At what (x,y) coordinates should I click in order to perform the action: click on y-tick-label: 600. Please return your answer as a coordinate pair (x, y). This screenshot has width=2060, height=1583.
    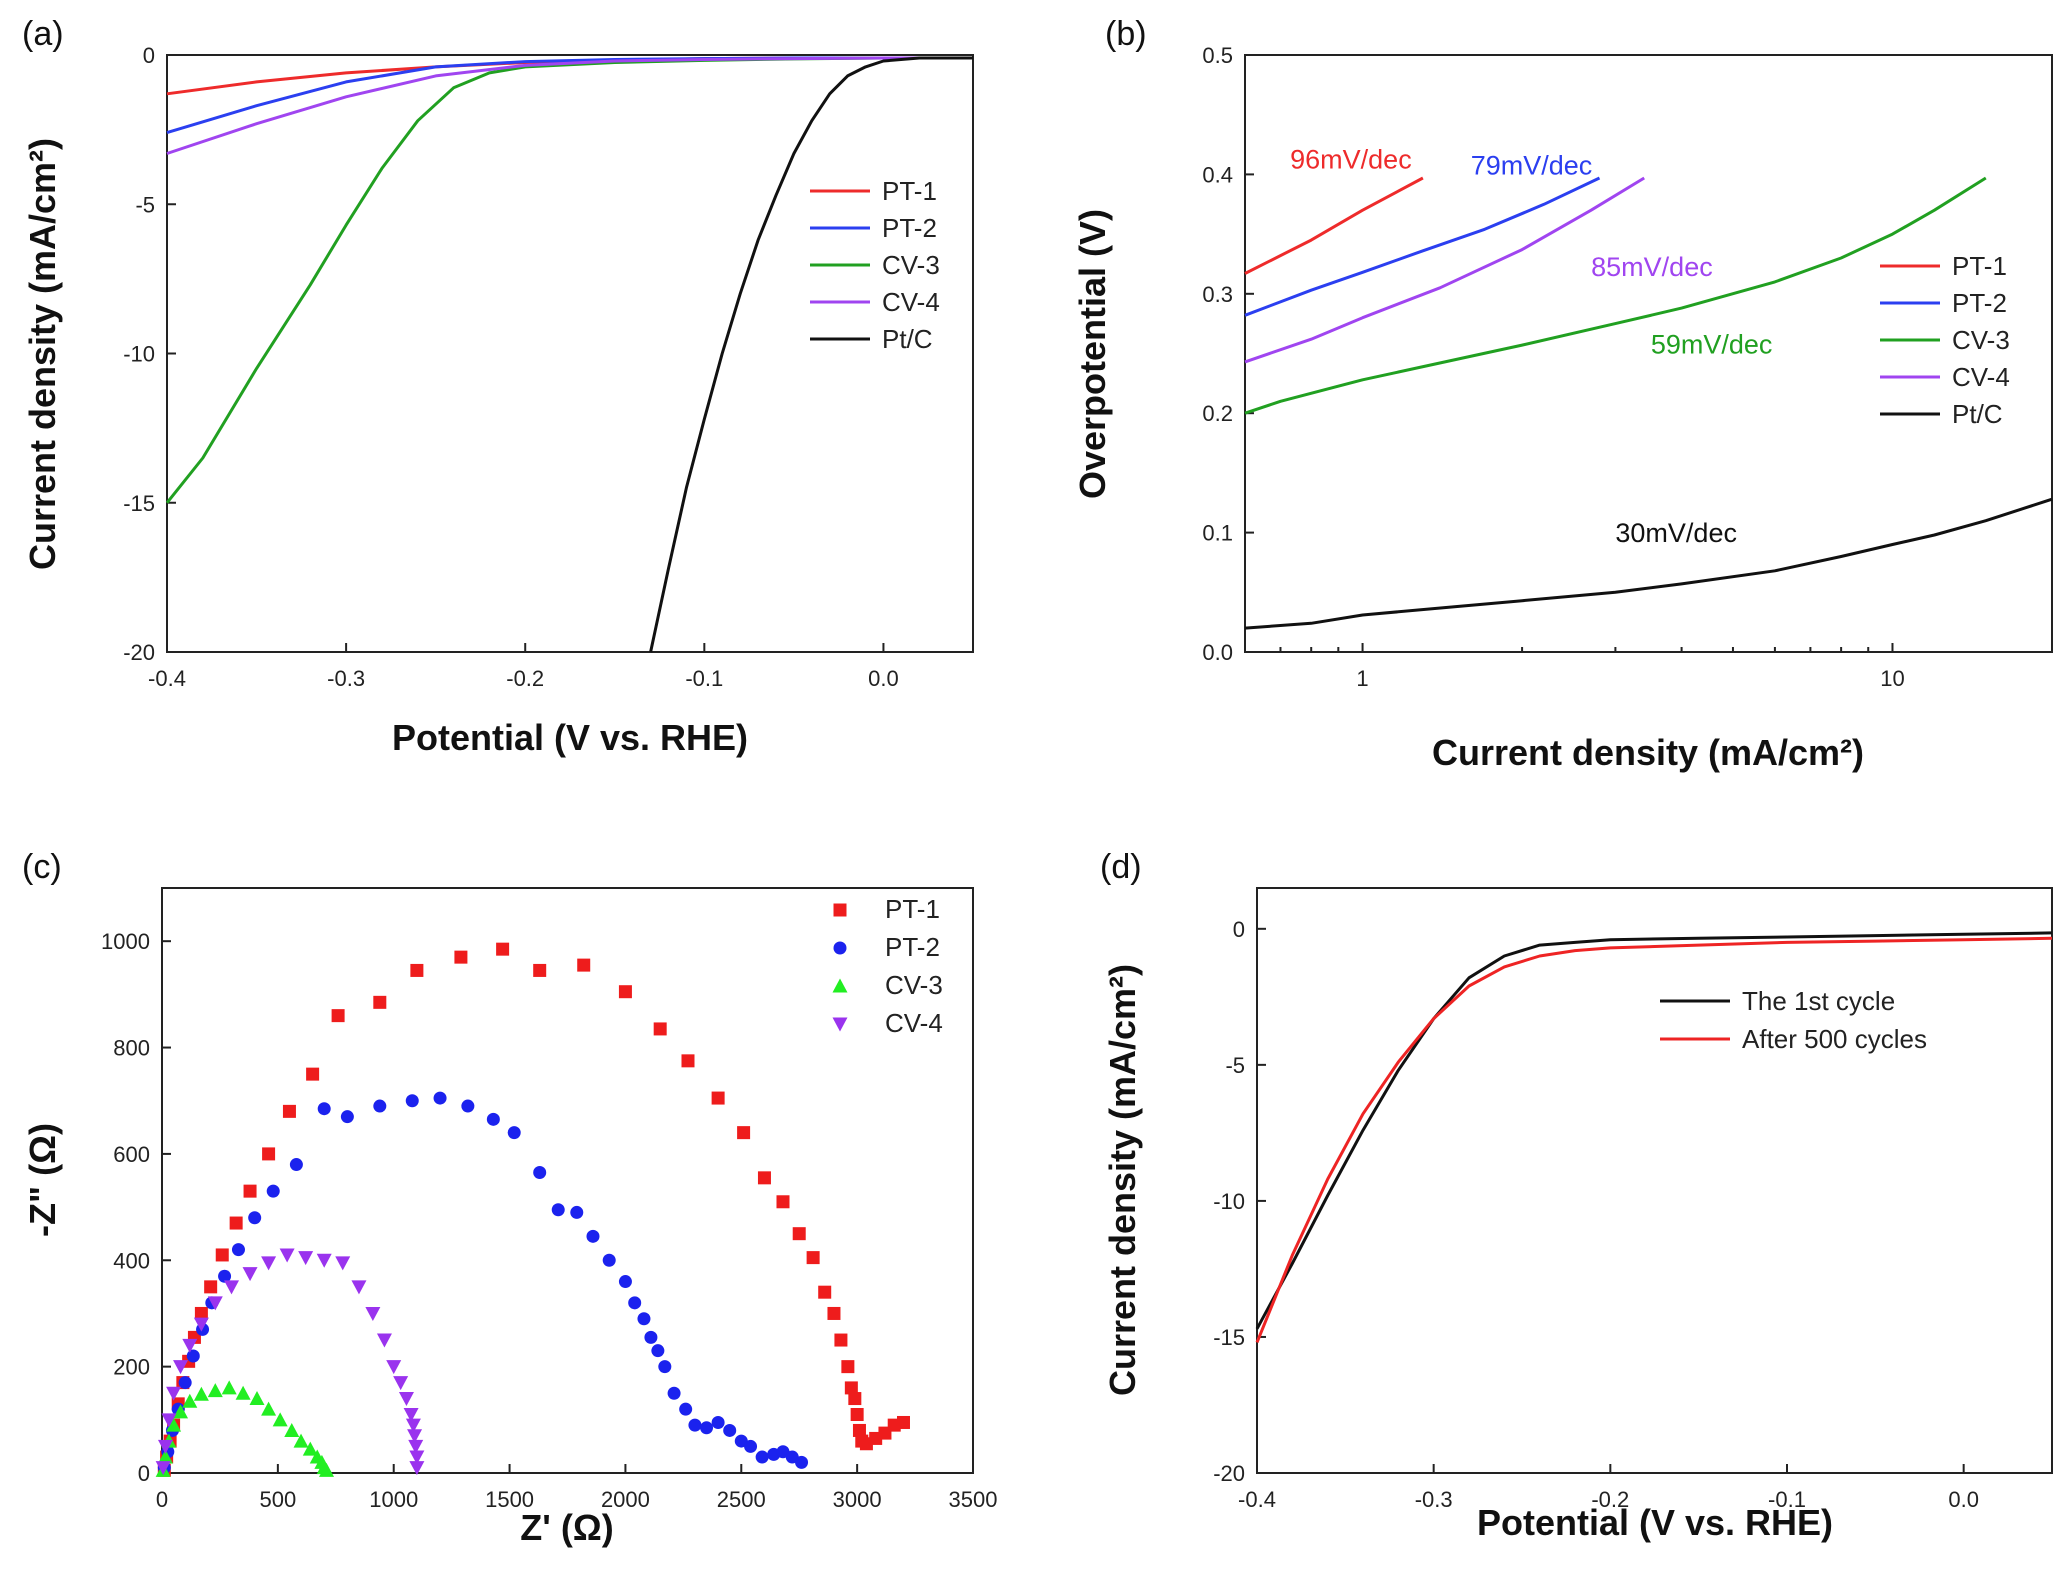
    Looking at the image, I should click on (131, 1154).